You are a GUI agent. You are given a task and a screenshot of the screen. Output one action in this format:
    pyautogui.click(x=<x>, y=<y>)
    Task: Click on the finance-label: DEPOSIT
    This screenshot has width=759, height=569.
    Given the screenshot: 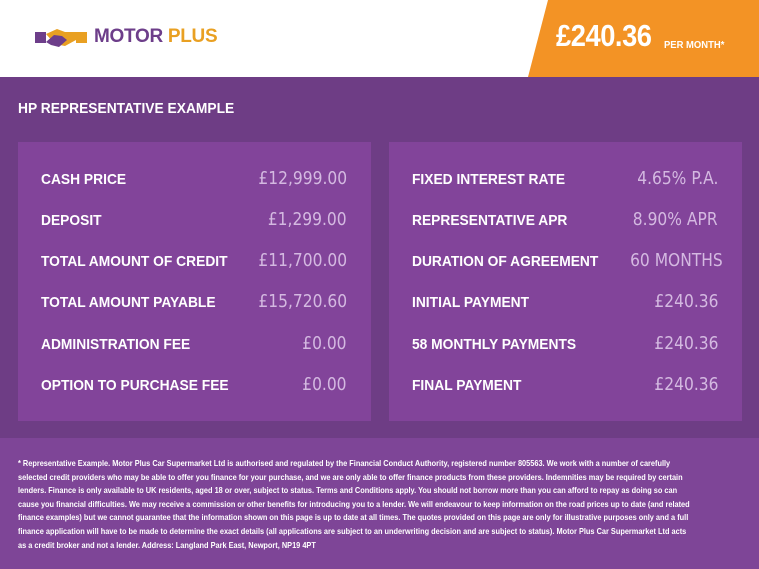 What is the action you would take?
    pyautogui.click(x=71, y=220)
    